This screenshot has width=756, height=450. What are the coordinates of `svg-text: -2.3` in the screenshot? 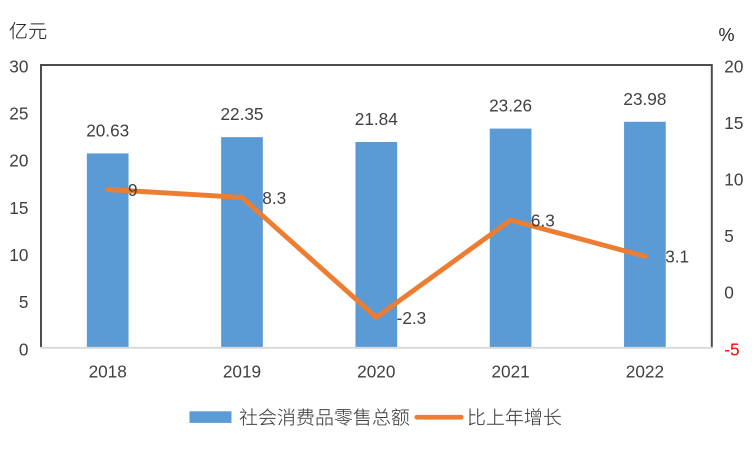 It's located at (412, 318).